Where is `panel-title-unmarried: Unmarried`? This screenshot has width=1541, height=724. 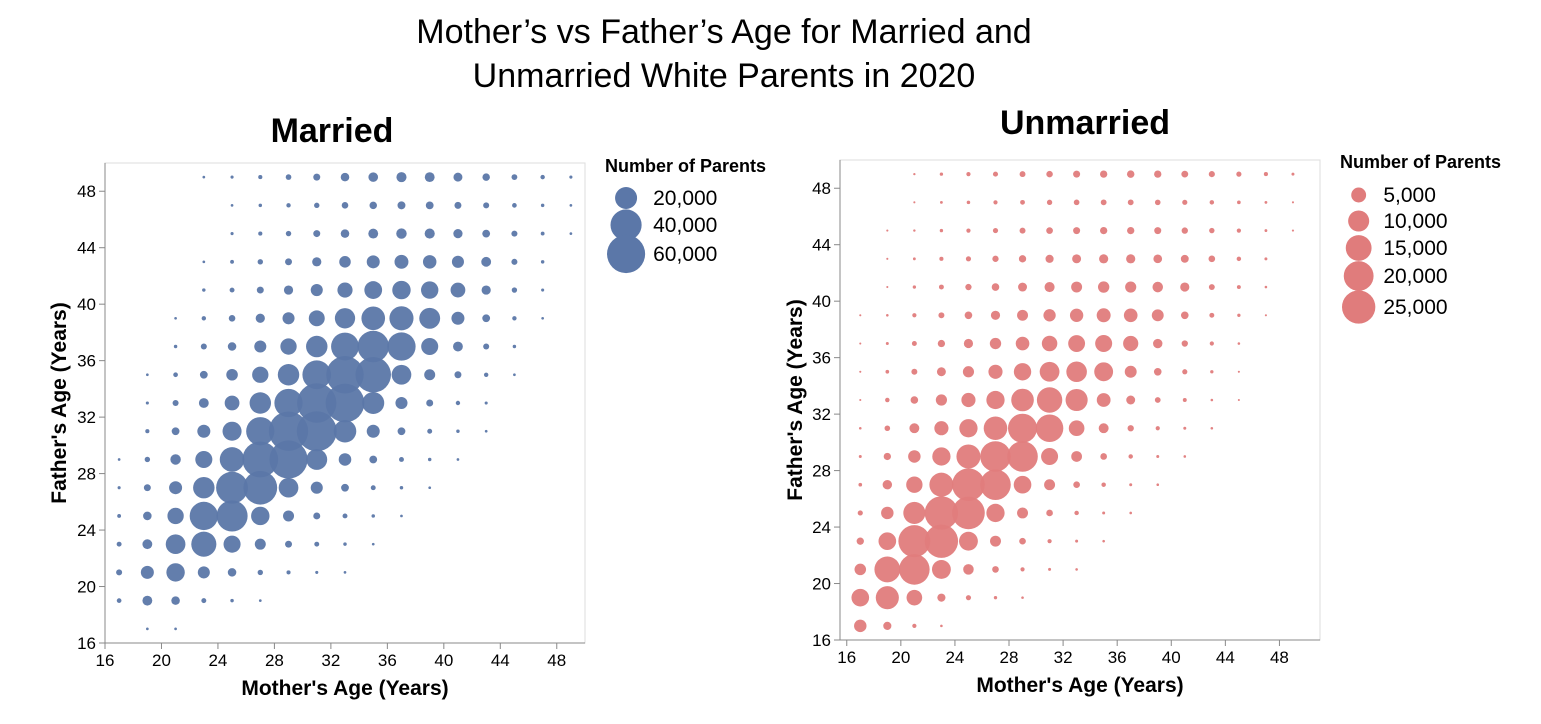 panel-title-unmarried: Unmarried is located at coordinates (1085, 123).